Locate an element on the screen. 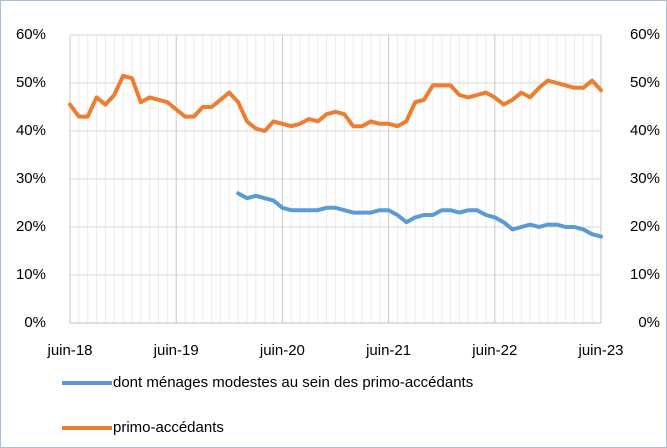  y-tick-label: 60% is located at coordinates (31, 34).